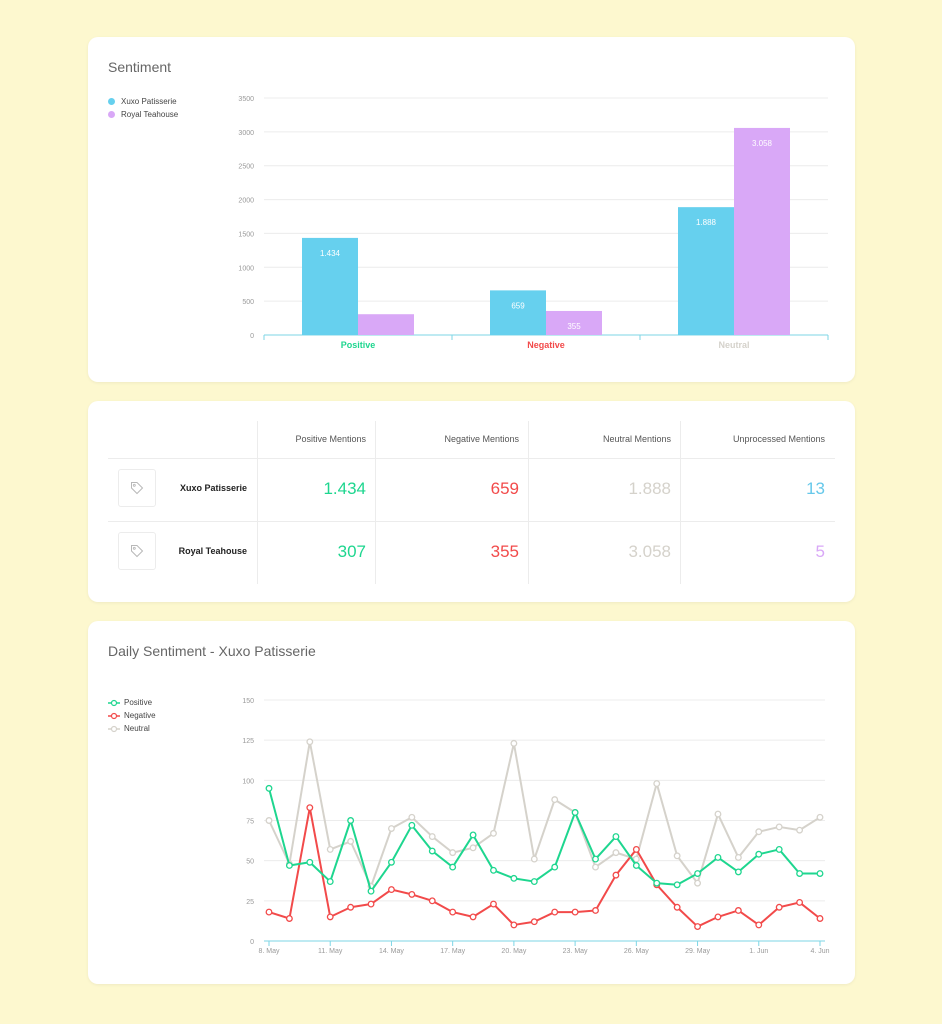  I want to click on legend-item-negative: Negative, so click(132, 715).